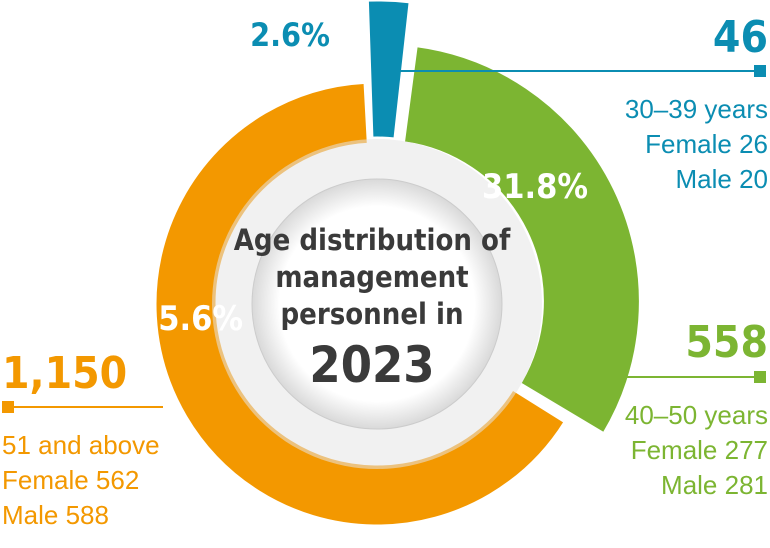 The width and height of the screenshot is (770, 548). I want to click on center-title-line-1: Age distribution of, so click(372, 240).